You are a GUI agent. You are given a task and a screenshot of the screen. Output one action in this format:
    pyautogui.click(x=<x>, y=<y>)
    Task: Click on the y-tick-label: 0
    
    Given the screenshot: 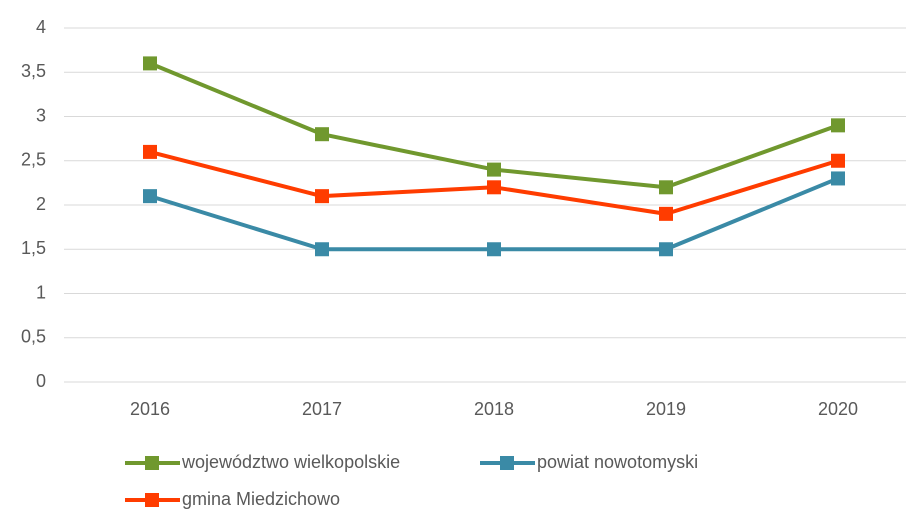 What is the action you would take?
    pyautogui.click(x=41, y=381)
    